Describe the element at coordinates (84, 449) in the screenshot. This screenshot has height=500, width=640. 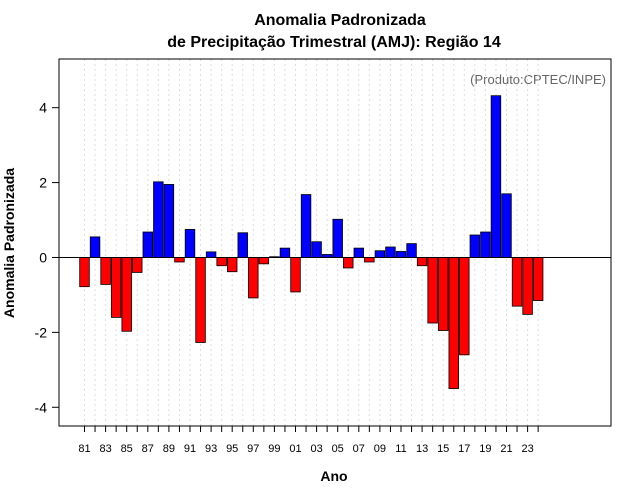
I see `x-tick-label: 81` at that location.